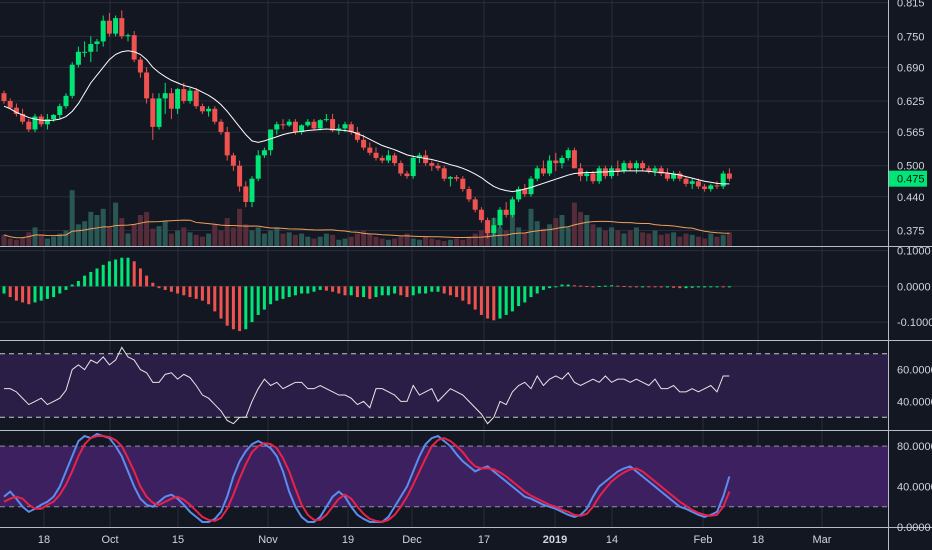 Image resolution: width=932 pixels, height=550 pixels. Describe the element at coordinates (367, 477) in the screenshot. I see `stochastic-lines` at that location.